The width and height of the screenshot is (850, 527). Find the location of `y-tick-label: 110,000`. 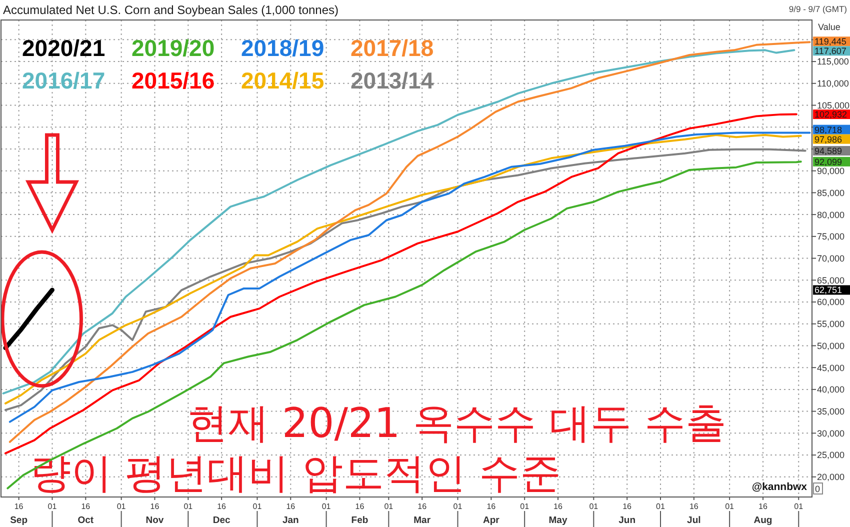

y-tick-label: 110,000 is located at coordinates (833, 83).